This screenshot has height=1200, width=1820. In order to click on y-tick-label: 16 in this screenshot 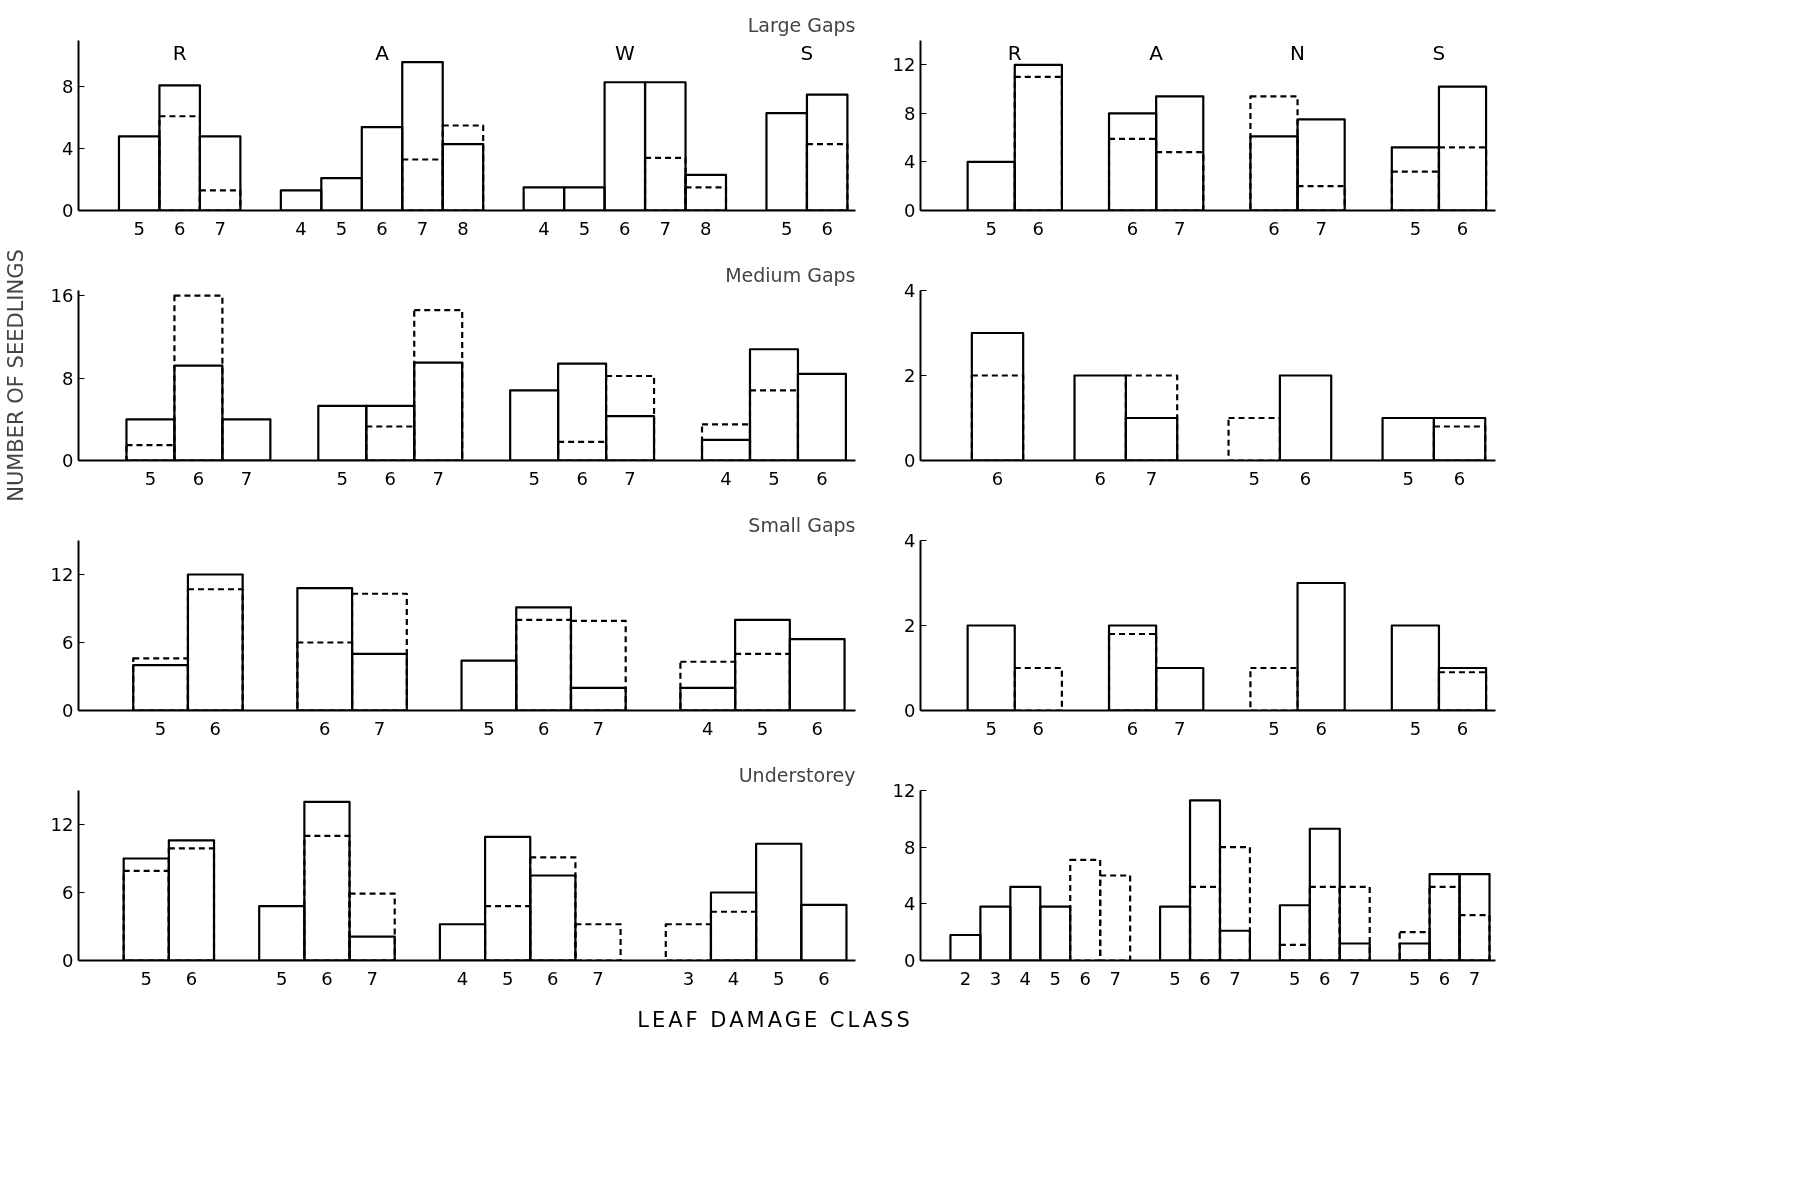, I will do `click(62, 296)`.